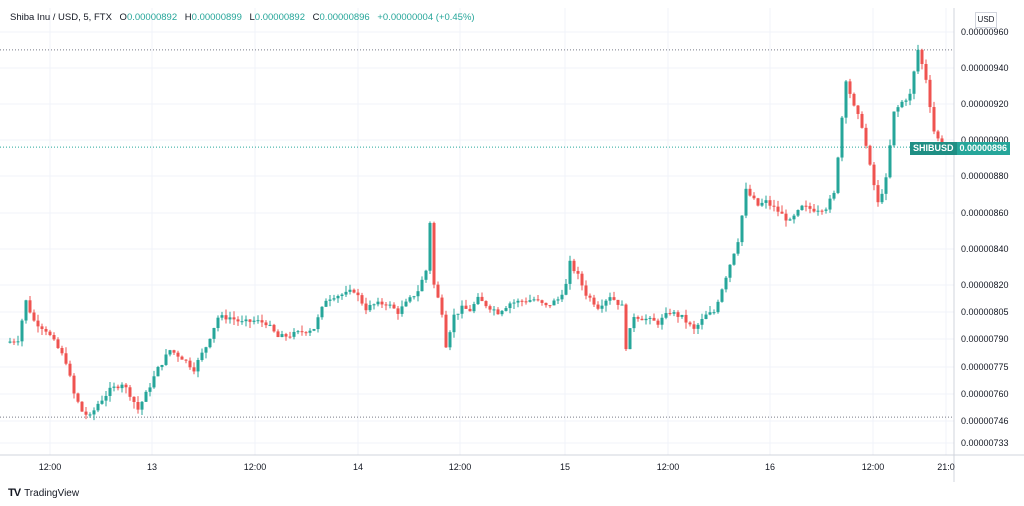 The height and width of the screenshot is (506, 1024). Describe the element at coordinates (986, 20) in the screenshot. I see `currency-button: USD` at that location.